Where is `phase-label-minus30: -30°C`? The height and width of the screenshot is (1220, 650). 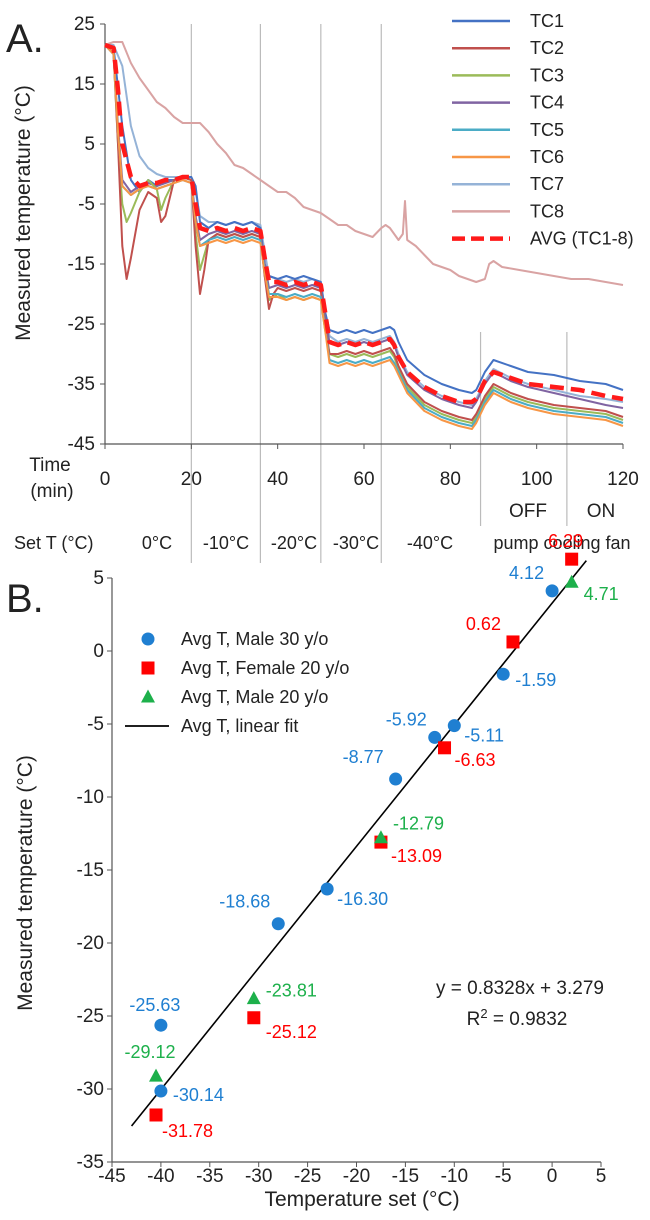 phase-label-minus30: -30°C is located at coordinates (356, 543).